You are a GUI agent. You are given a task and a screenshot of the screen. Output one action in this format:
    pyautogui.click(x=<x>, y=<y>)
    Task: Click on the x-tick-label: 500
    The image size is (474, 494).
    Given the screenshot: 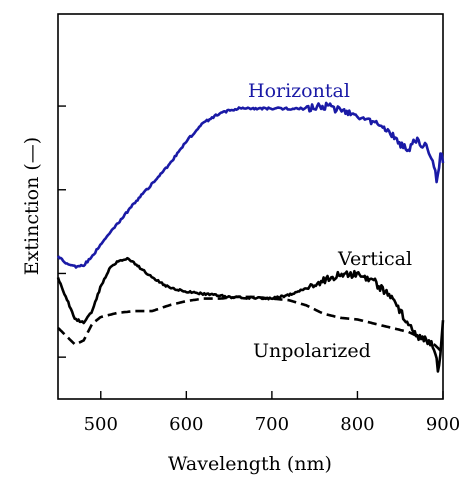 What is the action you would take?
    pyautogui.click(x=101, y=424)
    